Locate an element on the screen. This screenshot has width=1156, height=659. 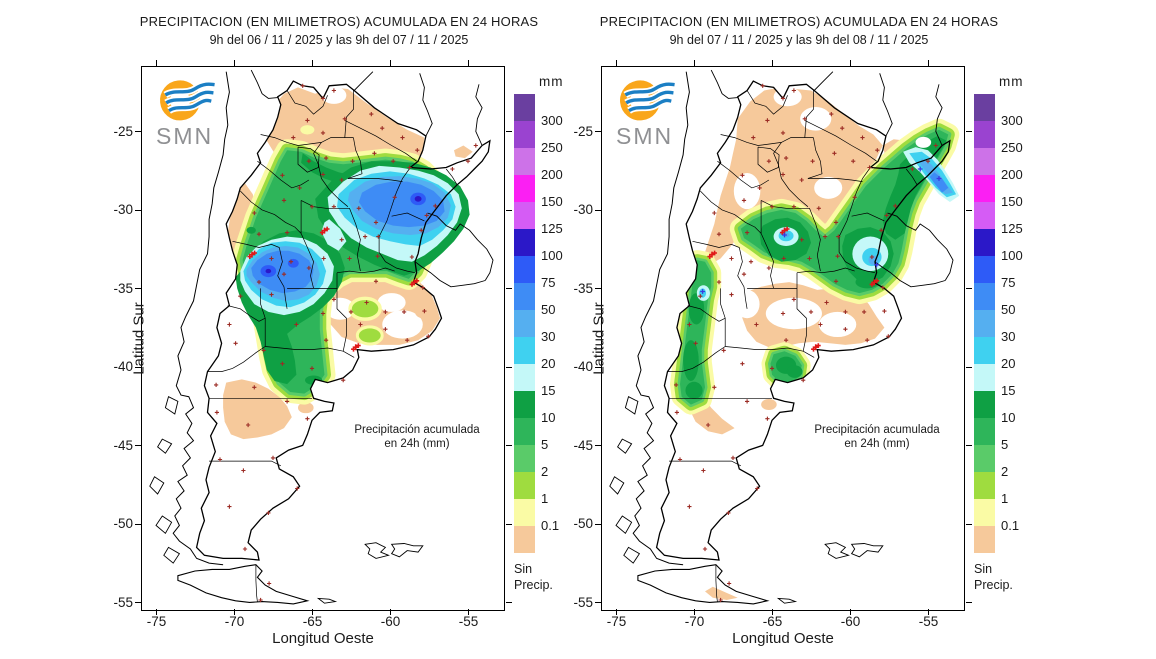
x-tick-label: -65 is located at coordinates (312, 621).